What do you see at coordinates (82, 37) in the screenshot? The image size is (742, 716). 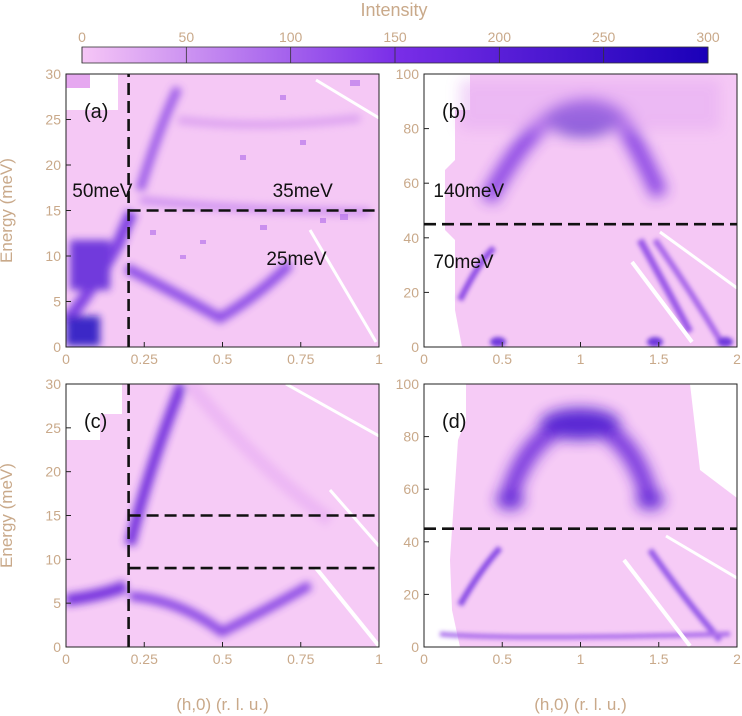 I see `colorbar-tick-label: 0` at bounding box center [82, 37].